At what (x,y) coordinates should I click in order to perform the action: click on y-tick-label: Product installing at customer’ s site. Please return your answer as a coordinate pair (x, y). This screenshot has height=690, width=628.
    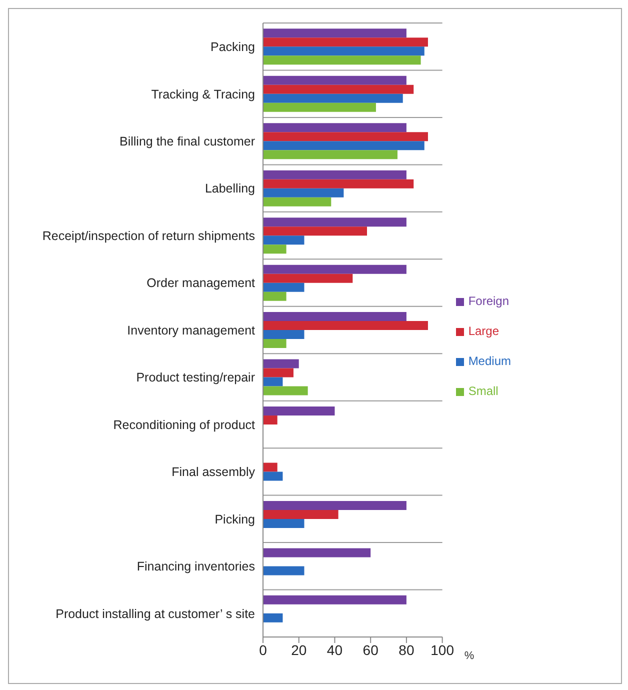
    Looking at the image, I should click on (156, 613).